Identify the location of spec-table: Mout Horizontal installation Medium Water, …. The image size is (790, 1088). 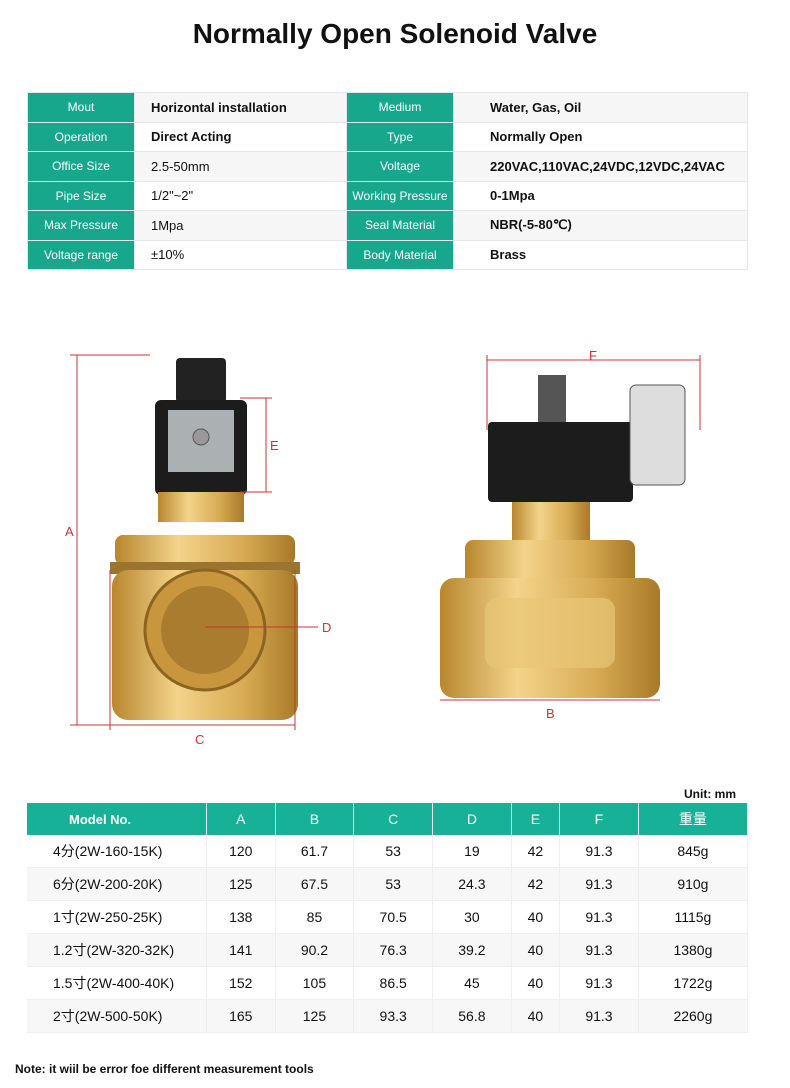
(387, 181).